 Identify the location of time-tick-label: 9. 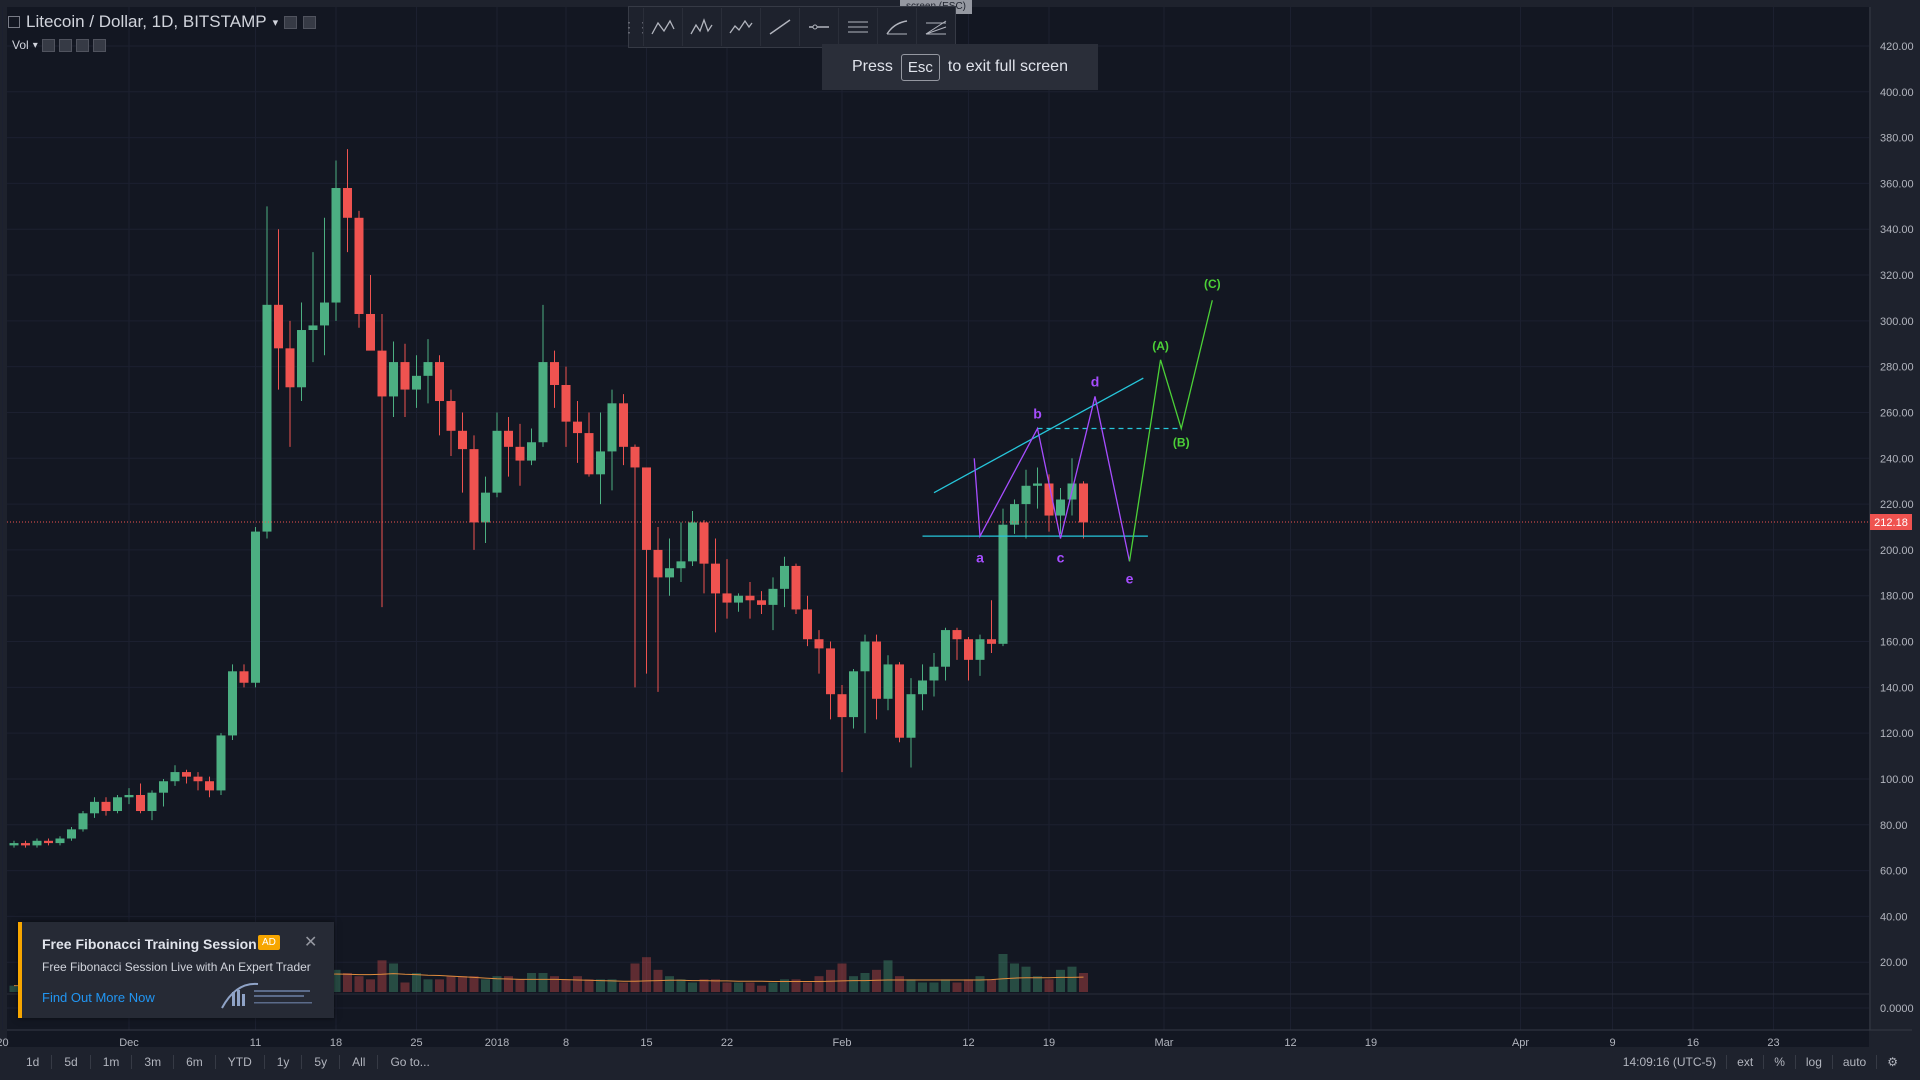
(1612, 1043).